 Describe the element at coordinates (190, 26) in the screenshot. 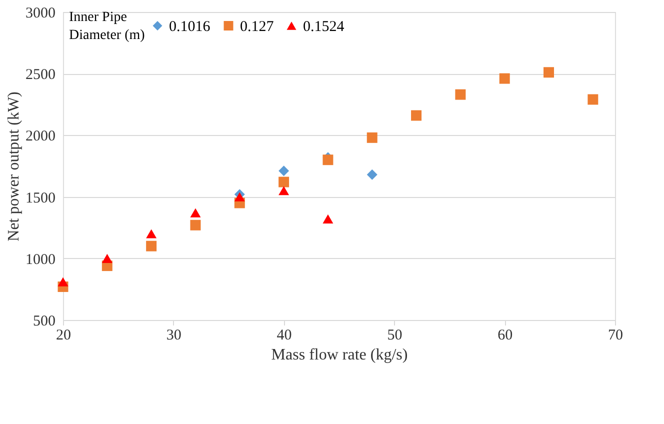

I see `legend-label: 0.1016` at that location.